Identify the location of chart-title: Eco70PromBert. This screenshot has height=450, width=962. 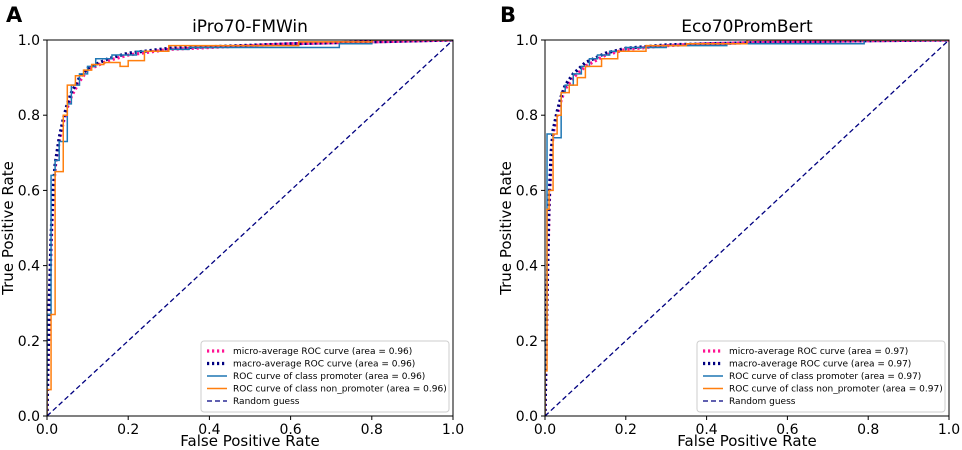
(747, 27).